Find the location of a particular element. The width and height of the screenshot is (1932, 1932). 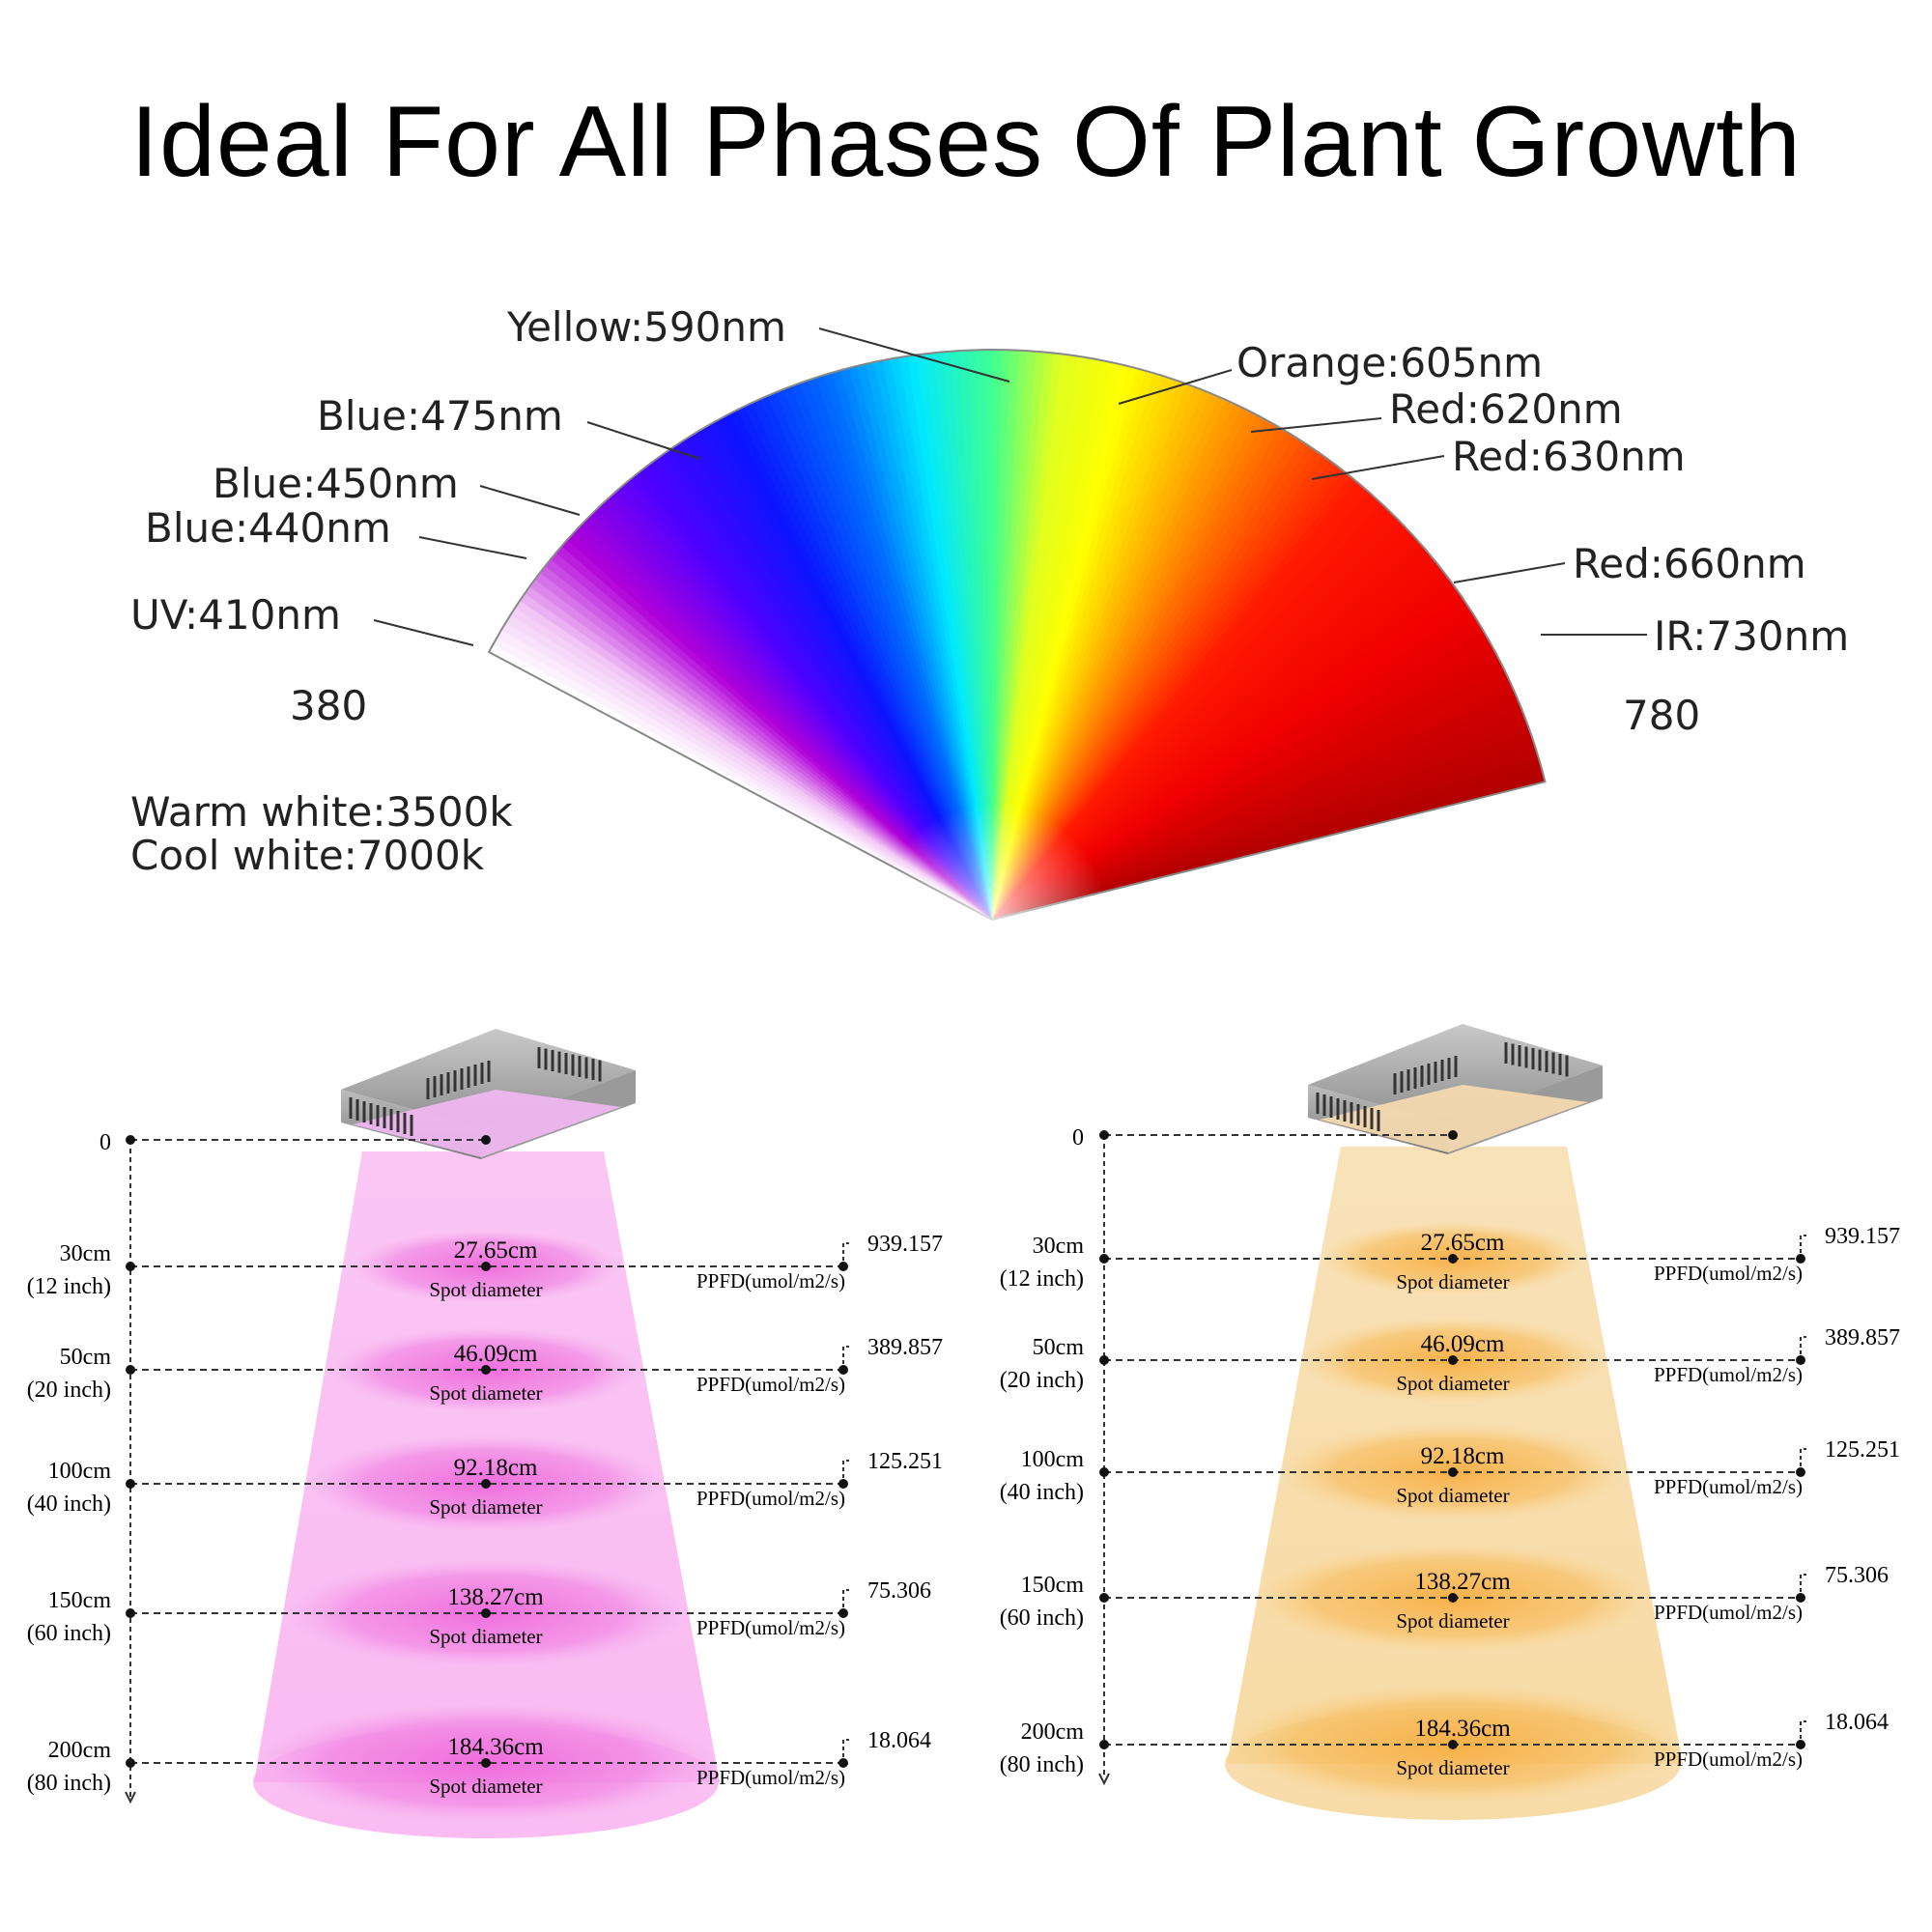

ppfd-value: 939.157 is located at coordinates (1862, 1236).